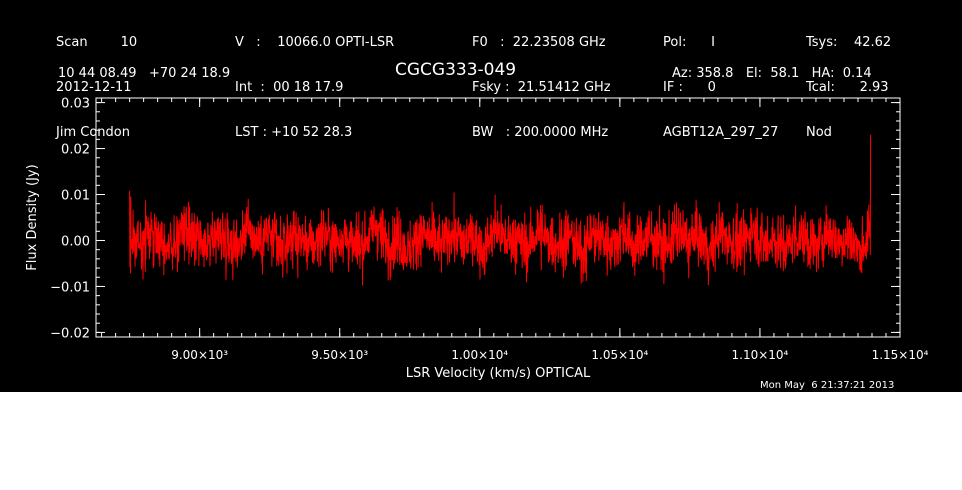  I want to click on x-tick-label: 1.10×10⁴, so click(760, 355).